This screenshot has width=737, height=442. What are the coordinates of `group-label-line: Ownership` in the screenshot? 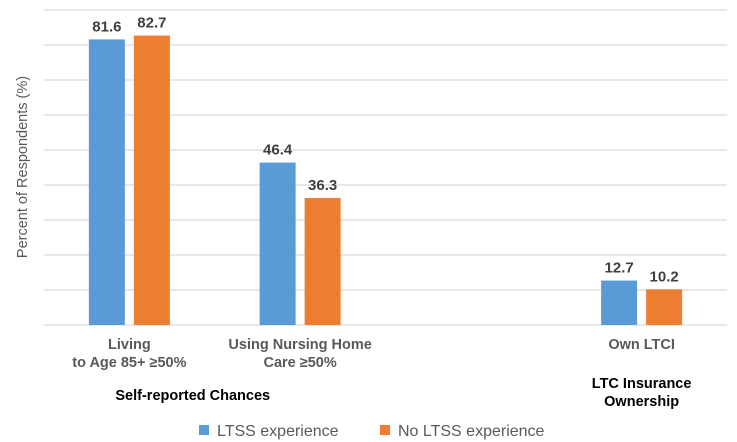 It's located at (641, 402).